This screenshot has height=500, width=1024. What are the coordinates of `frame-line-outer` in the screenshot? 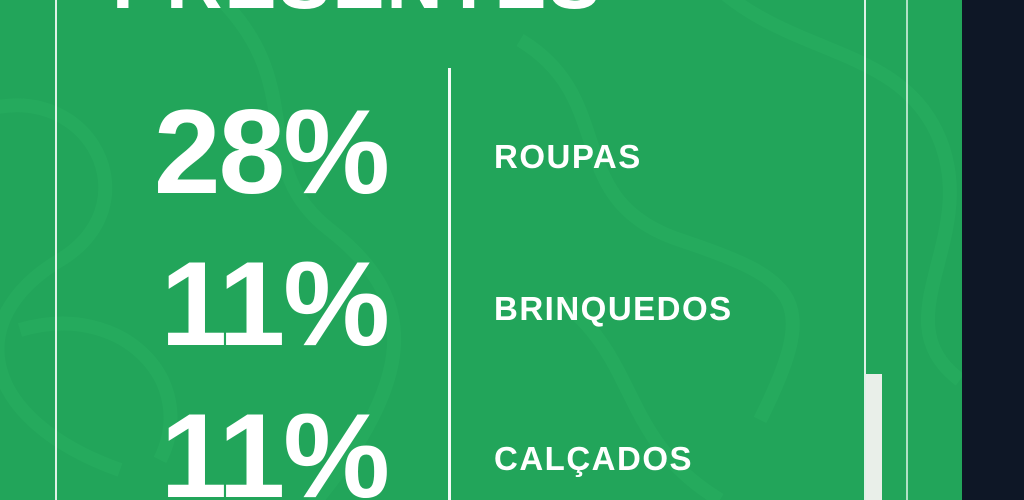 It's located at (907, 250).